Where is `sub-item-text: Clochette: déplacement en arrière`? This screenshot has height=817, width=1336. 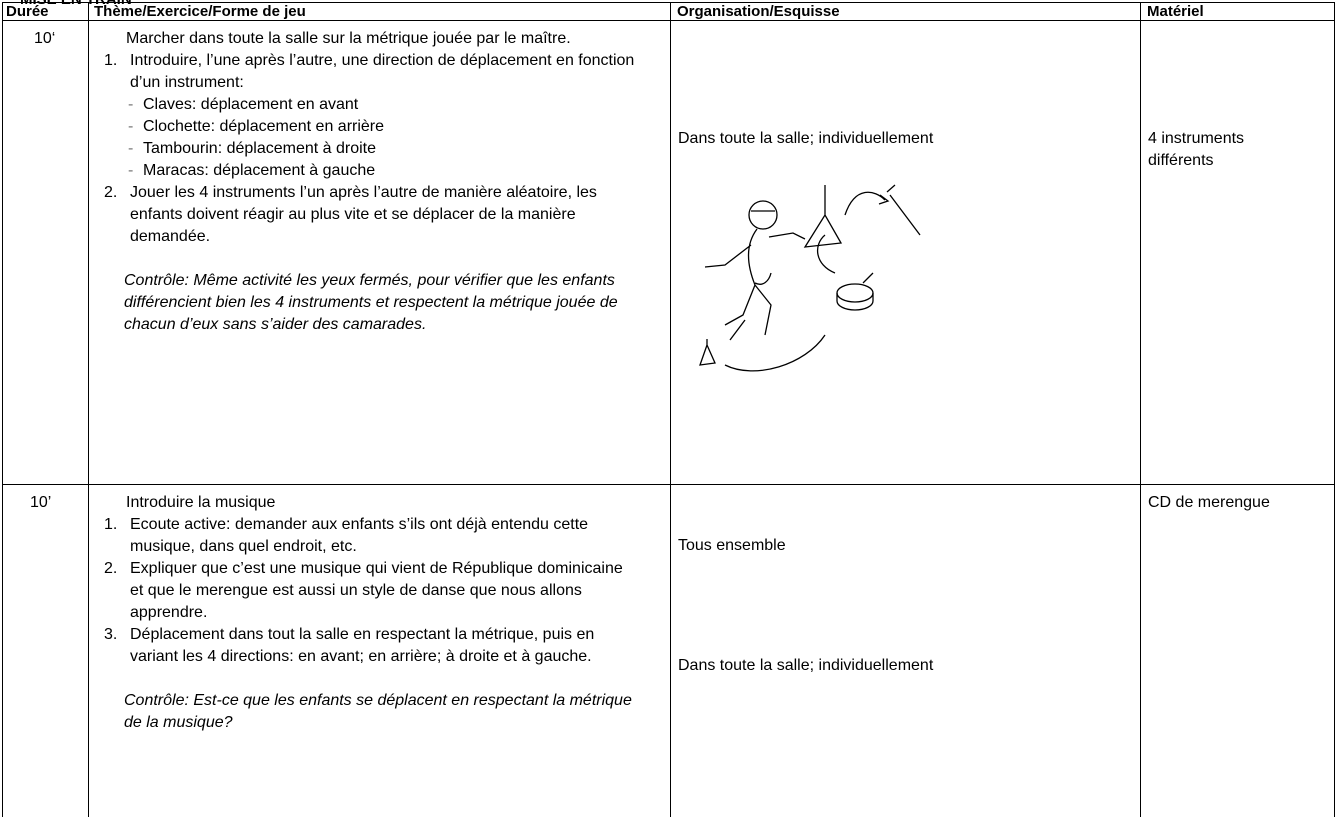
sub-item-text: Clochette: déplacement en arrière is located at coordinates (264, 126).